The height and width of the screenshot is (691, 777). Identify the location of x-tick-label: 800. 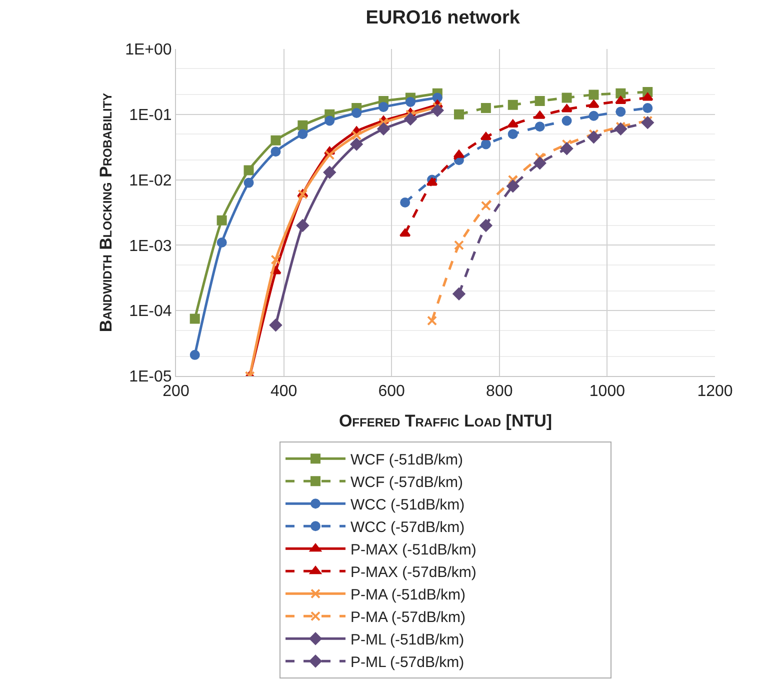
(499, 391).